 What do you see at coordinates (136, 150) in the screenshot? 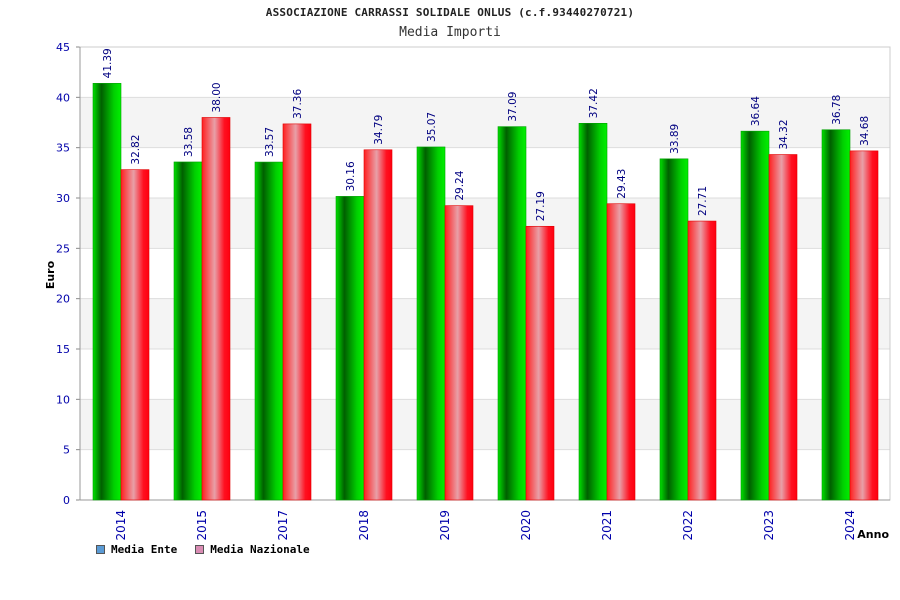
I see `data-label: 32.82` at bounding box center [136, 150].